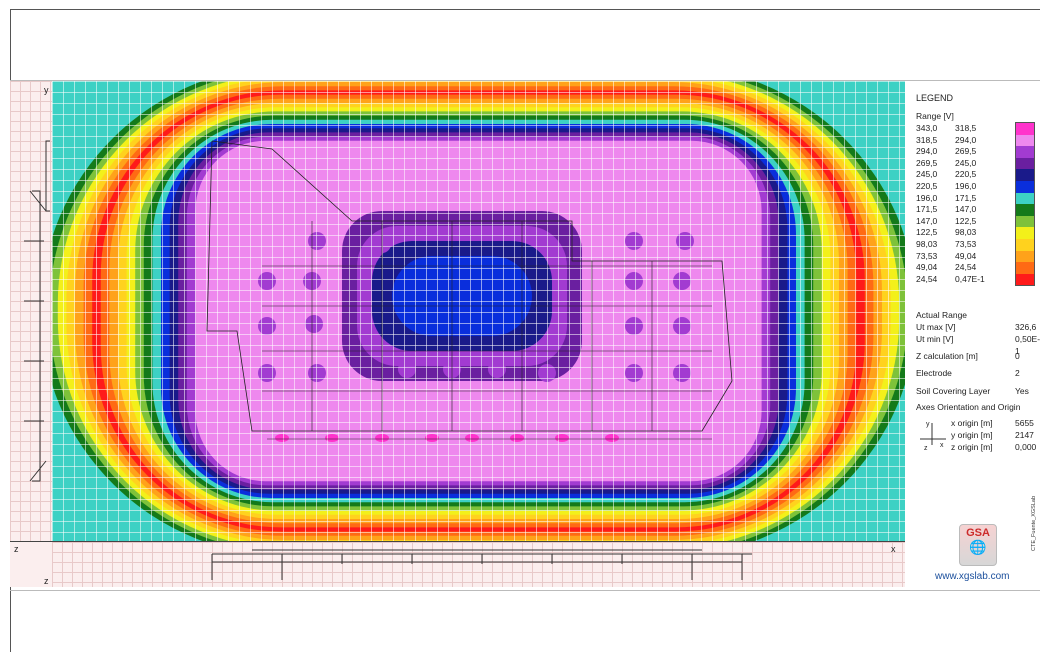 The width and height of the screenshot is (1049, 652). I want to click on y-origin-label: y origin [m], so click(972, 435).